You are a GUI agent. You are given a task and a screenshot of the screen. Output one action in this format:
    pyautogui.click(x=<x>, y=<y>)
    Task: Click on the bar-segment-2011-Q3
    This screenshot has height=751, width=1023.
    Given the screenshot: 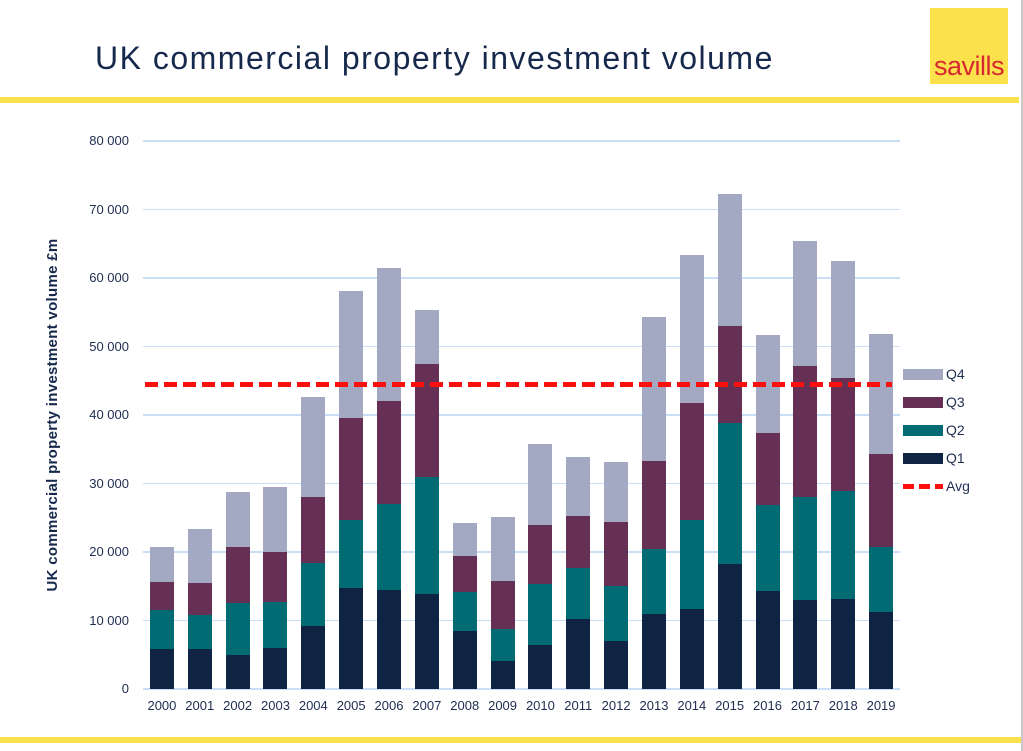 What is the action you would take?
    pyautogui.click(x=578, y=542)
    